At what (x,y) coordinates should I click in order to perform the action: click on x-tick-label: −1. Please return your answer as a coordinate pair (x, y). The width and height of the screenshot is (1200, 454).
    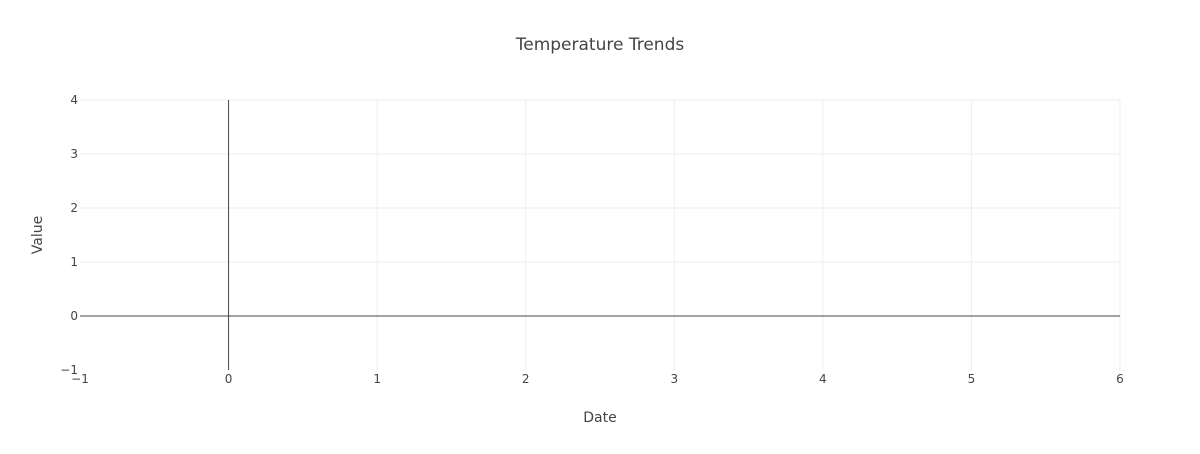
    Looking at the image, I should click on (80, 379).